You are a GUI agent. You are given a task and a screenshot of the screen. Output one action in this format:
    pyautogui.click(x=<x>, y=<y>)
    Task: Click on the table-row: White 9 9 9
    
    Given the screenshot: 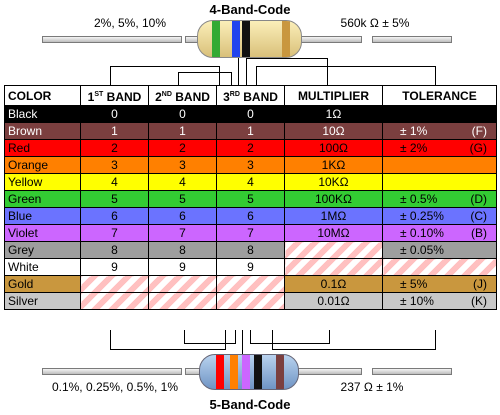 What is the action you would take?
    pyautogui.click(x=250, y=267)
    